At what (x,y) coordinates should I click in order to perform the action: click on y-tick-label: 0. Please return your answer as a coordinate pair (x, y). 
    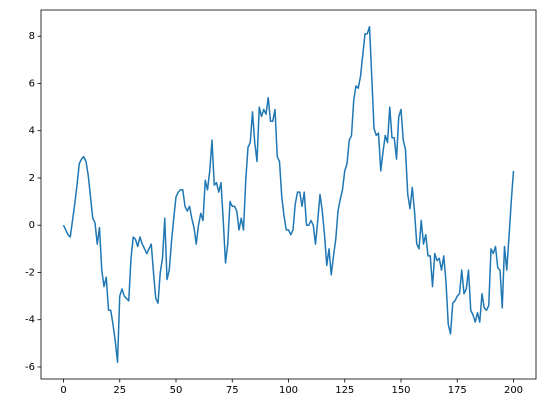
    Looking at the image, I should click on (32, 225).